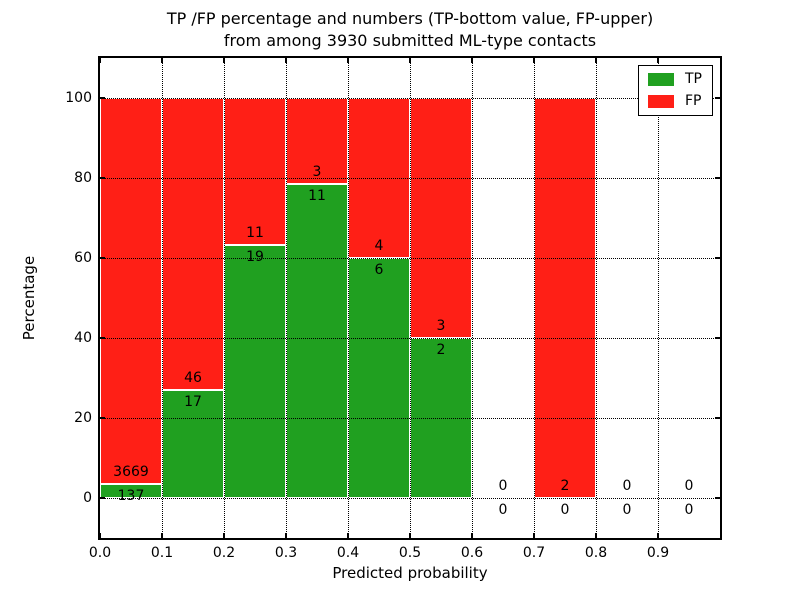  Describe the element at coordinates (83, 418) in the screenshot. I see `y-tick-label: 20` at that location.